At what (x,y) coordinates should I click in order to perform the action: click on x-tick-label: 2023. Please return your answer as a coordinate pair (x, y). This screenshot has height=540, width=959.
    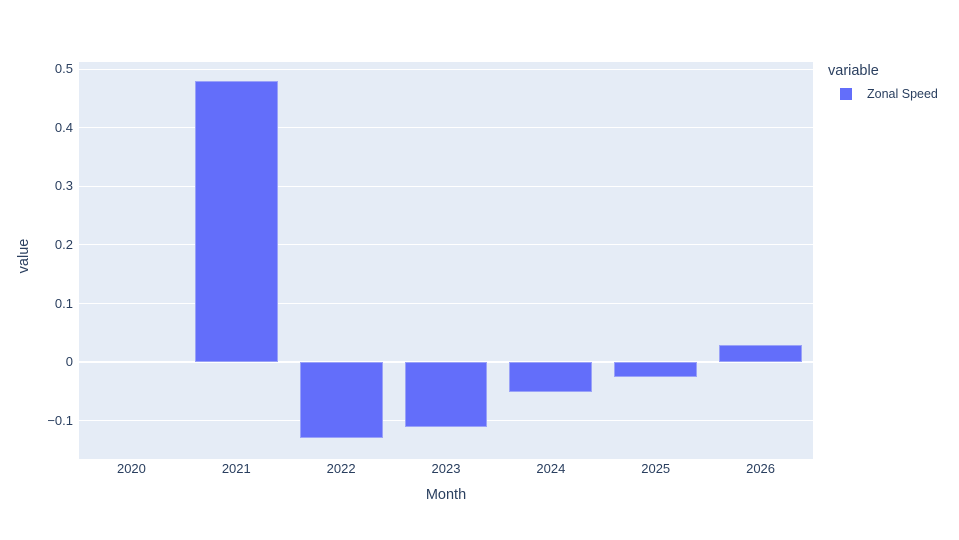
    Looking at the image, I should click on (446, 468).